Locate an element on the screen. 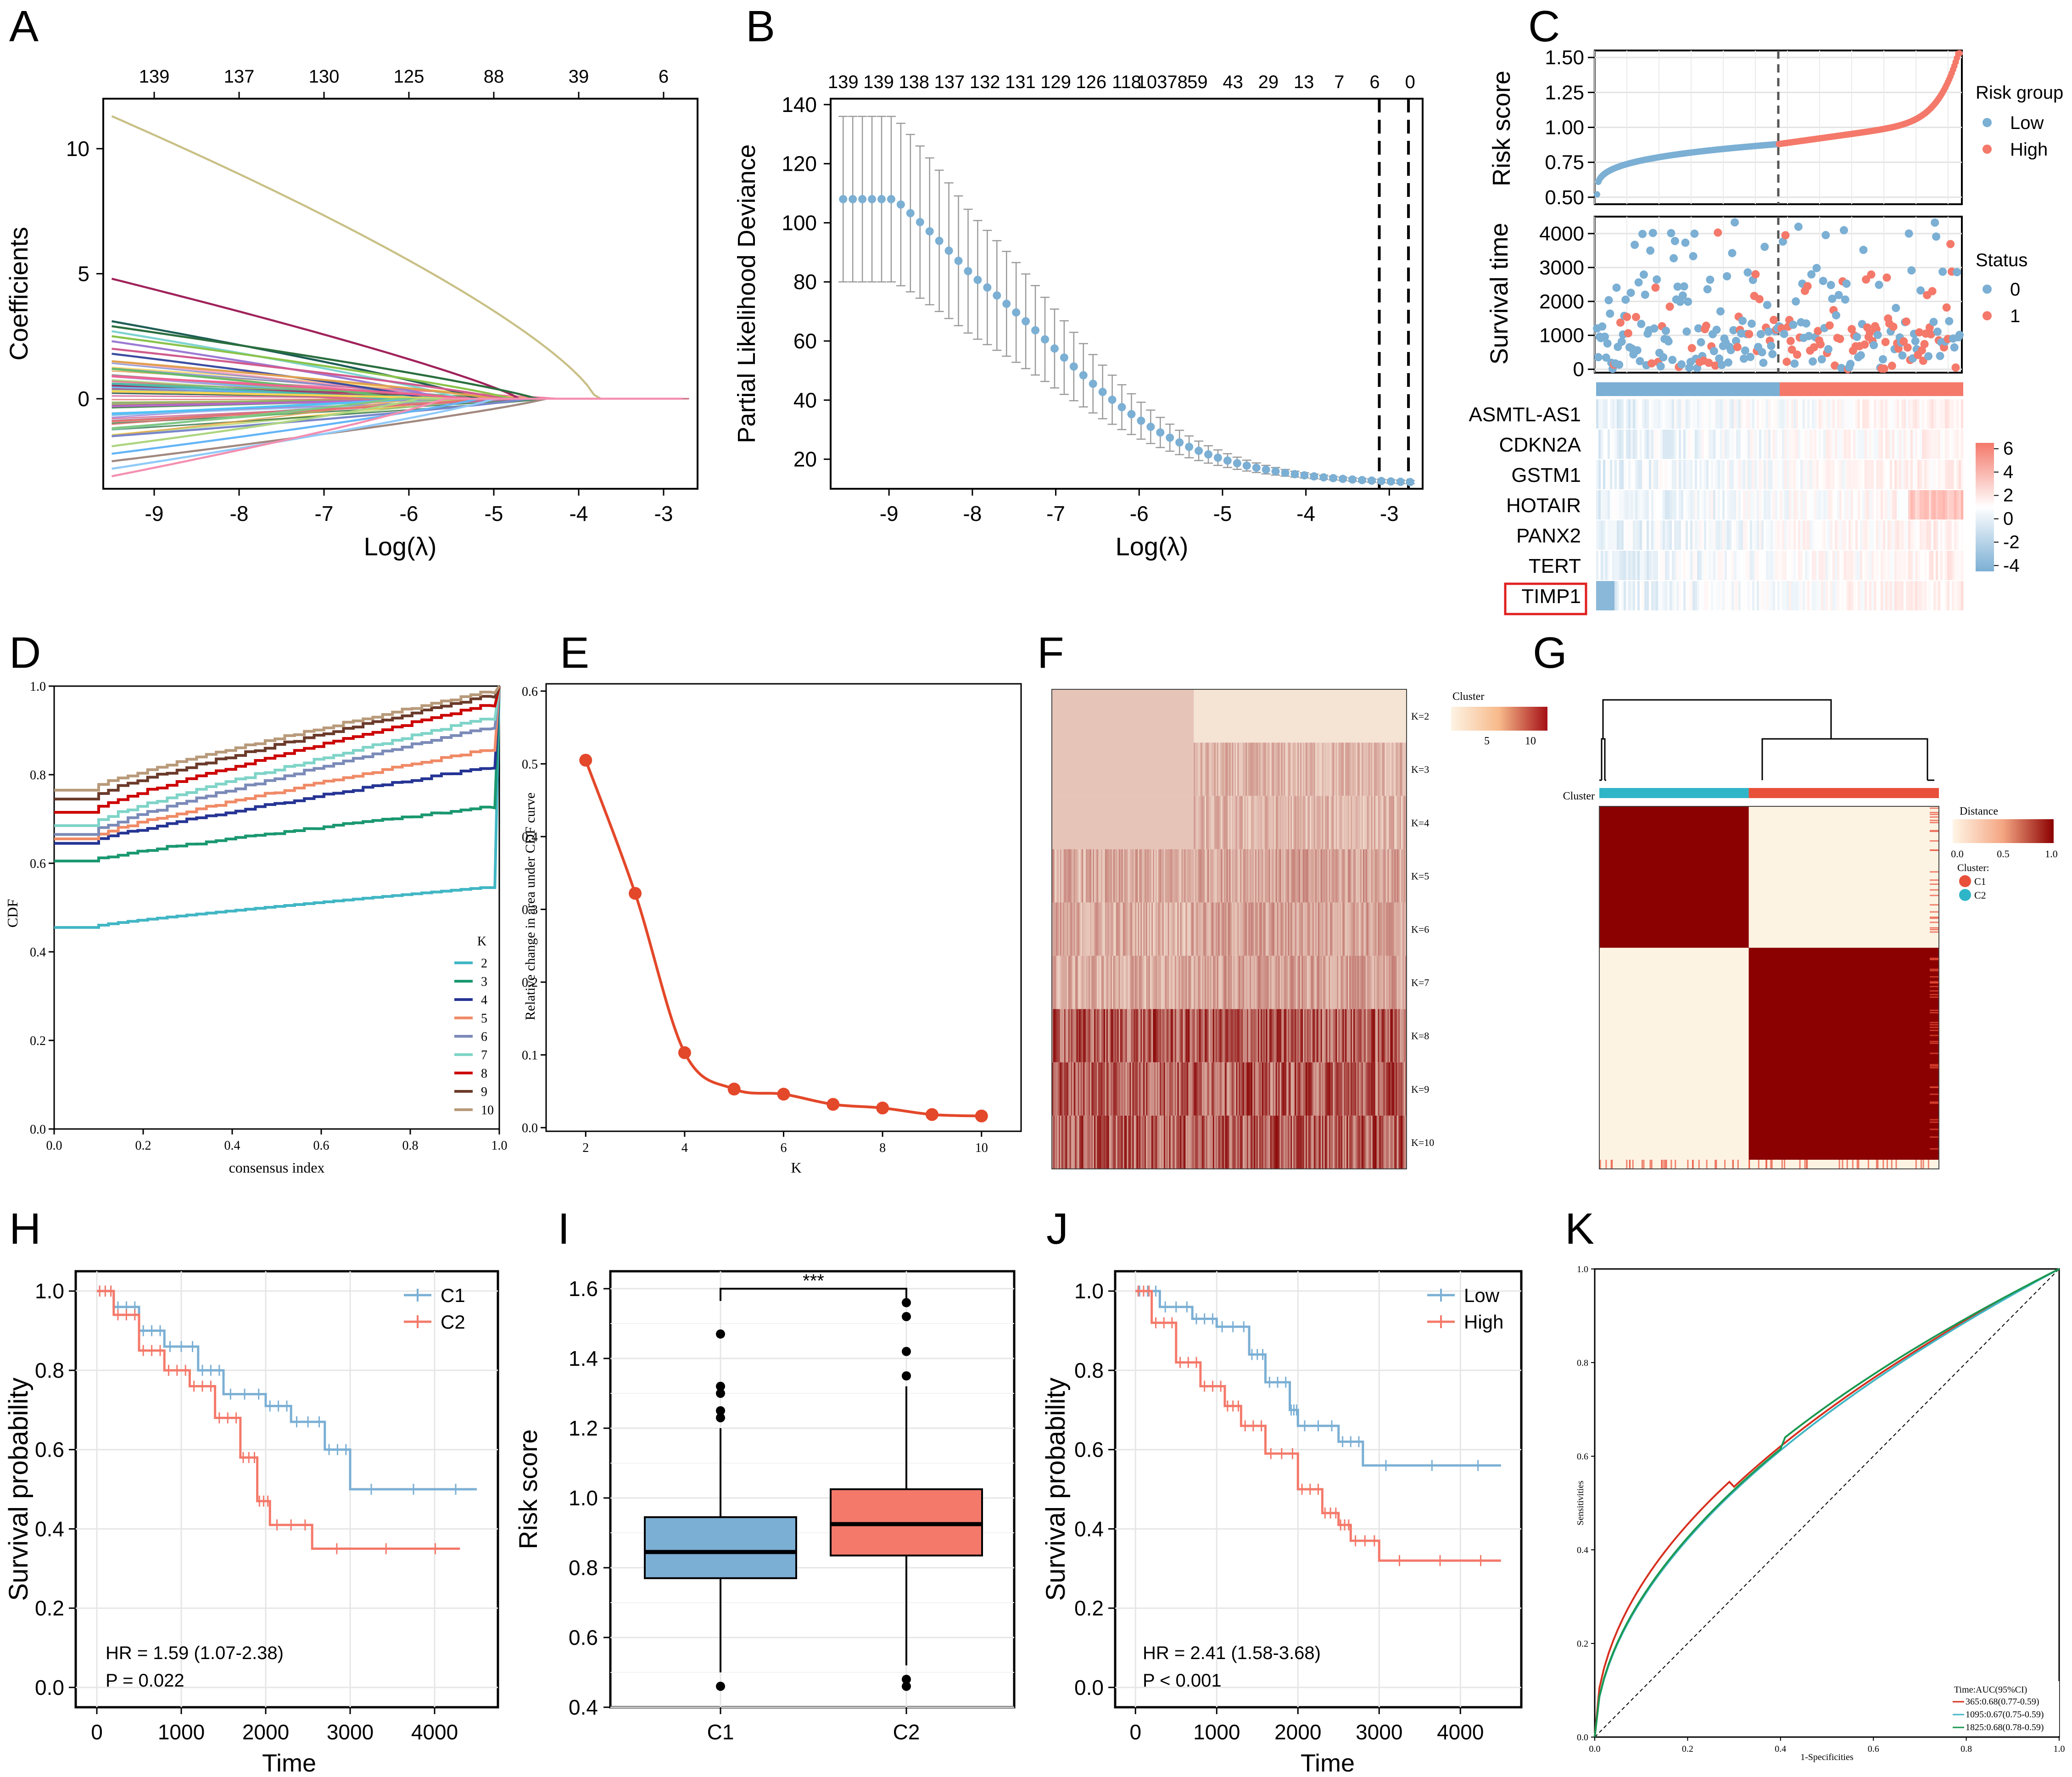 This screenshot has width=2072, height=1777. legend-label-k2: 2 is located at coordinates (484, 963).